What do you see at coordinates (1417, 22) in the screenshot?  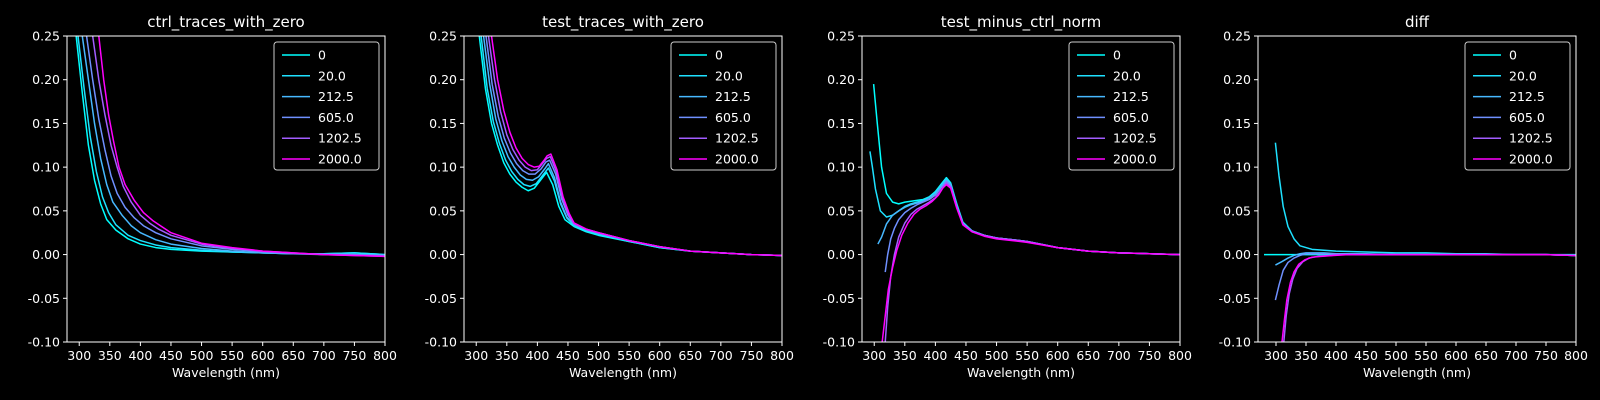 I see `panel-title: diff` at bounding box center [1417, 22].